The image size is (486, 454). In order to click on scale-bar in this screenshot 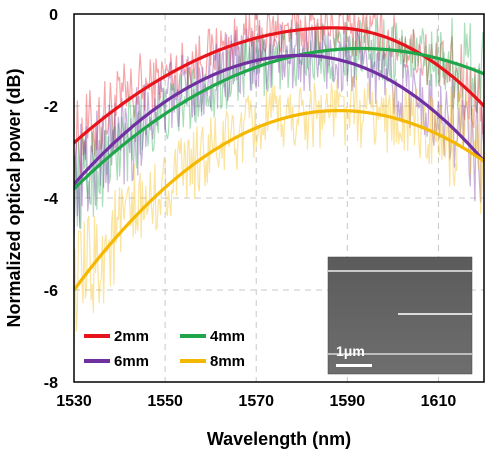, I will do `click(354, 365)`.